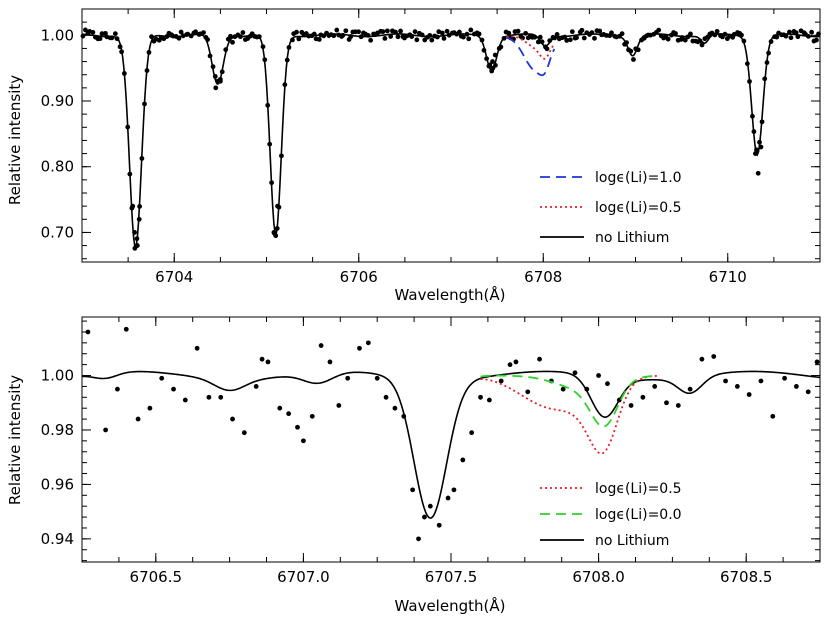 The image size is (830, 623). I want to click on y-tick-label: 1.00, so click(57, 35).